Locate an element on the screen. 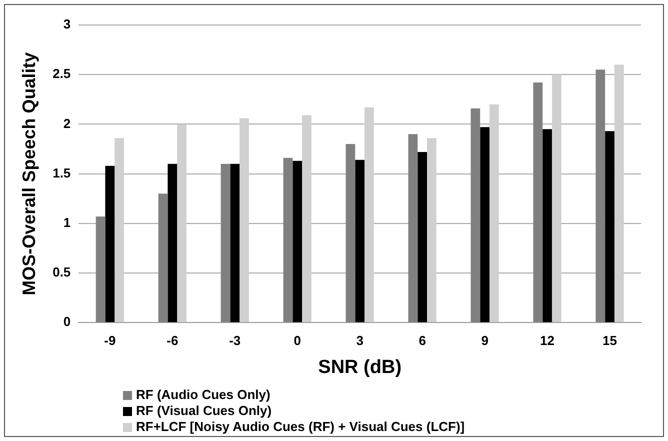 Image resolution: width=668 pixels, height=441 pixels. x-tick-label: 6 is located at coordinates (422, 340).